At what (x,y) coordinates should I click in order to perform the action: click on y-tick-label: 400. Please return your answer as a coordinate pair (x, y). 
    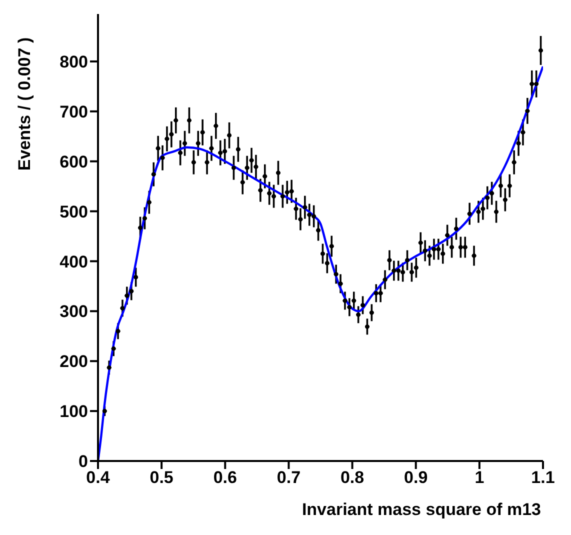
    Looking at the image, I should click on (74, 262).